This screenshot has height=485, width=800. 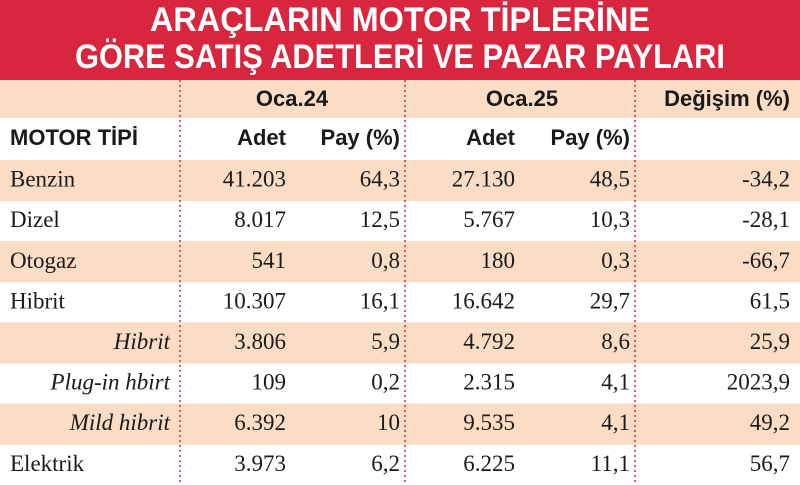 I want to click on cell: 5.767, so click(x=489, y=219).